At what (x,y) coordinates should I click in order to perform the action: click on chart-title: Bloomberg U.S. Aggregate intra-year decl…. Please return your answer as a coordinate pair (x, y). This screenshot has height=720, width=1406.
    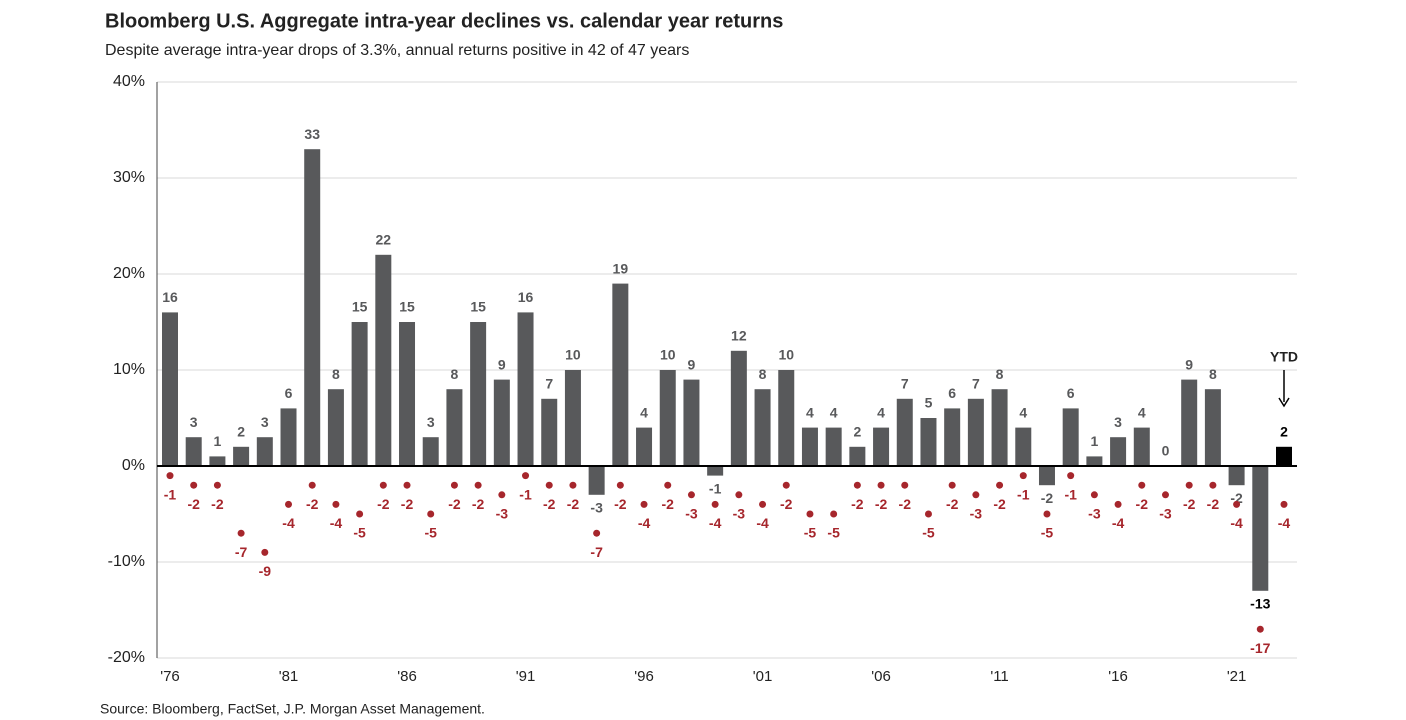
    Looking at the image, I should click on (444, 21).